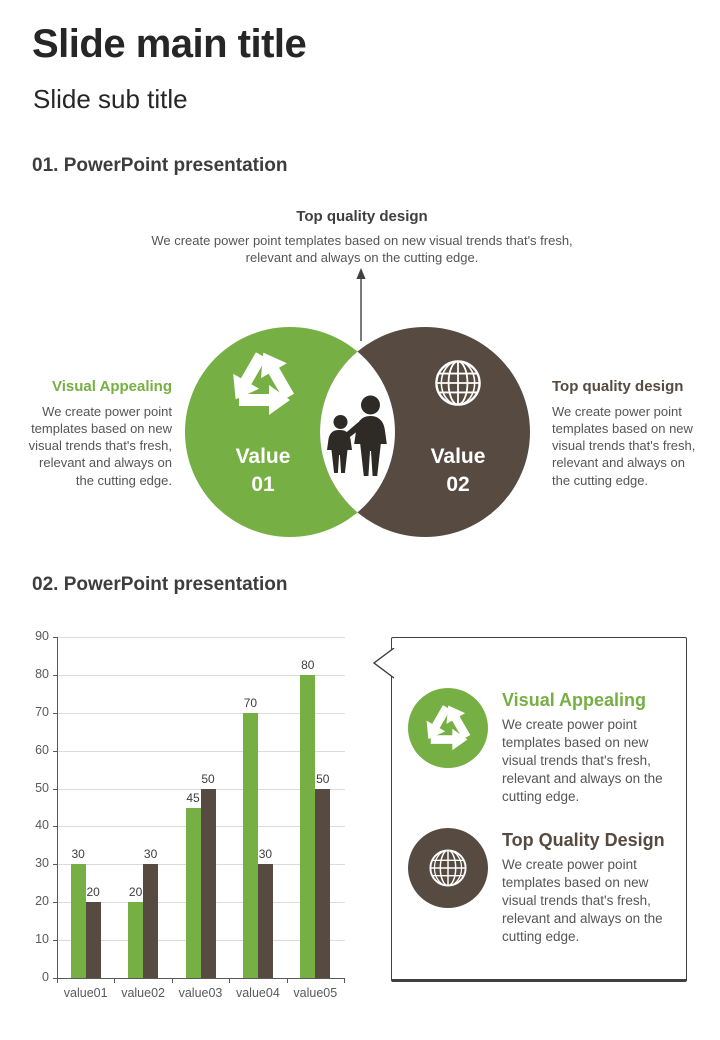 The image size is (720, 1040). I want to click on y-tick-label: 20, so click(42, 901).